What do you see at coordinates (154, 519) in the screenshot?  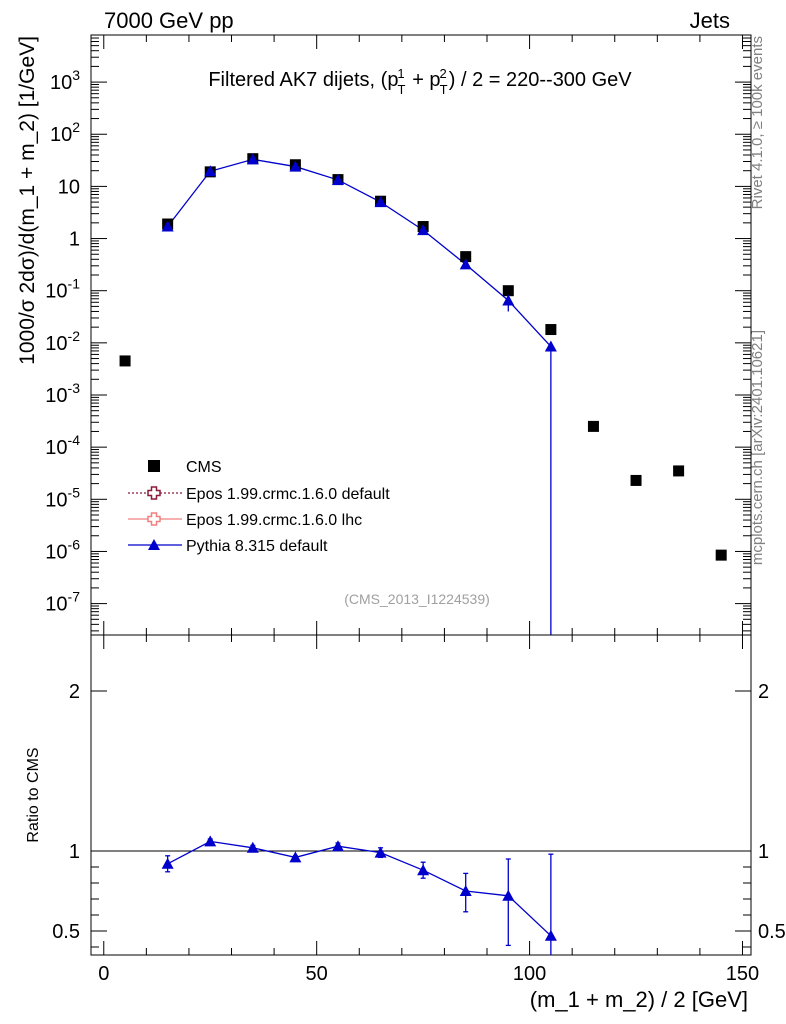 I see `legend-marker-epos-lhc` at bounding box center [154, 519].